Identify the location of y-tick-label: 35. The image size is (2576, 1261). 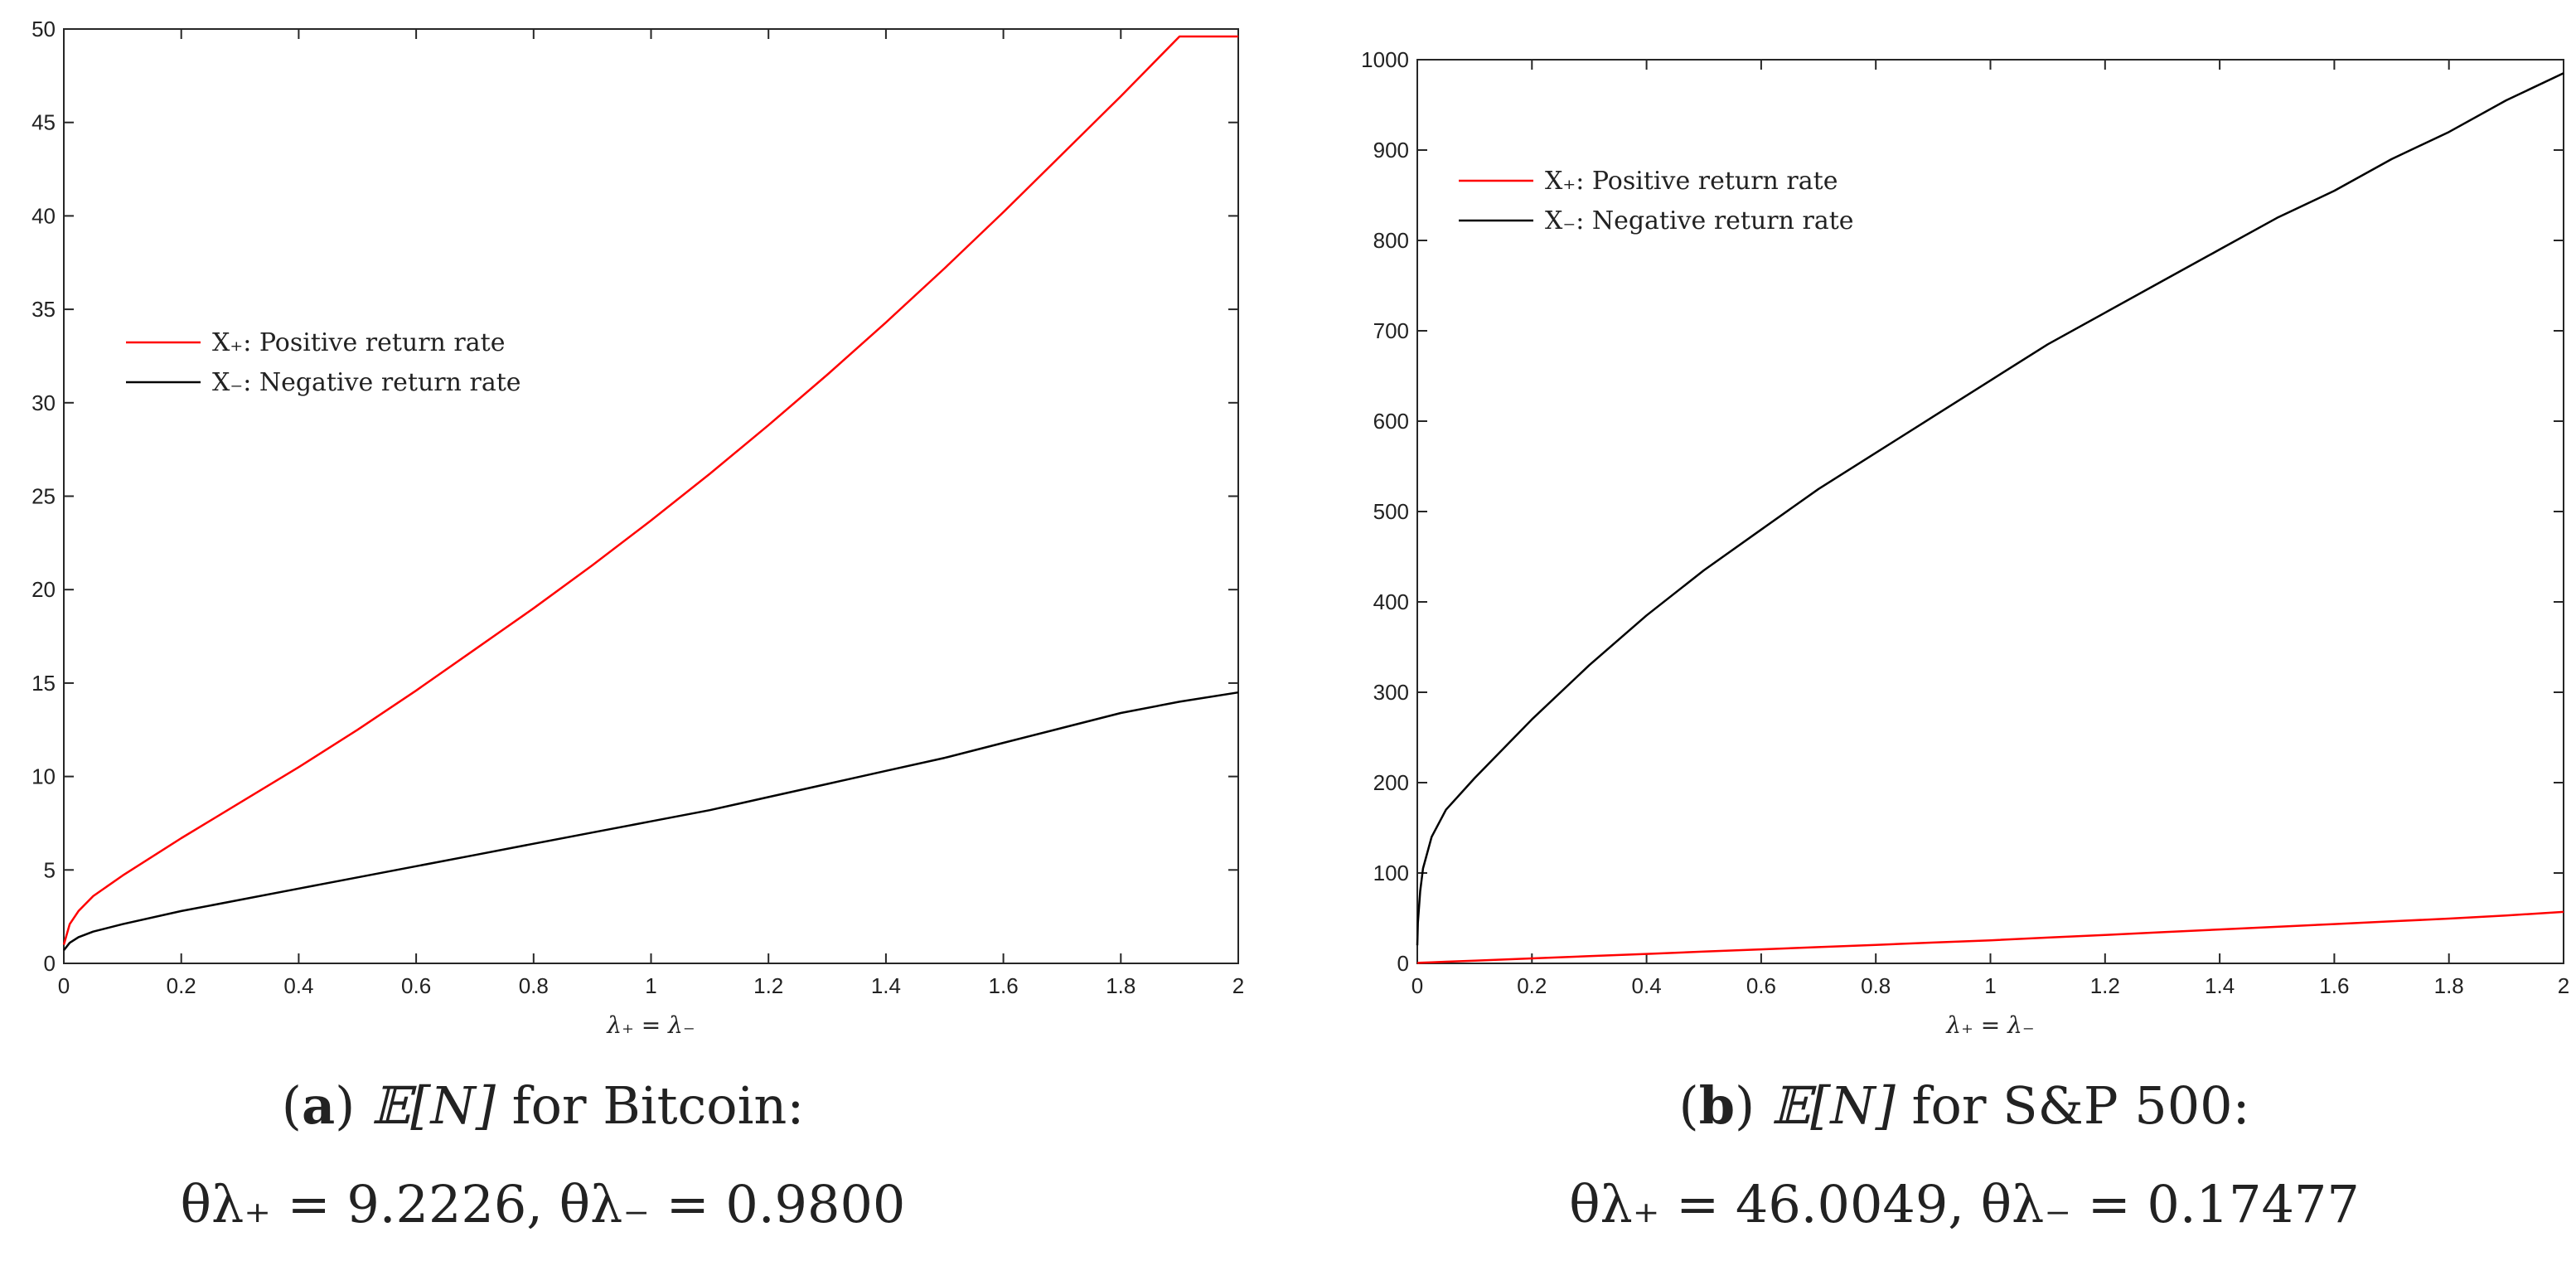
(43, 309).